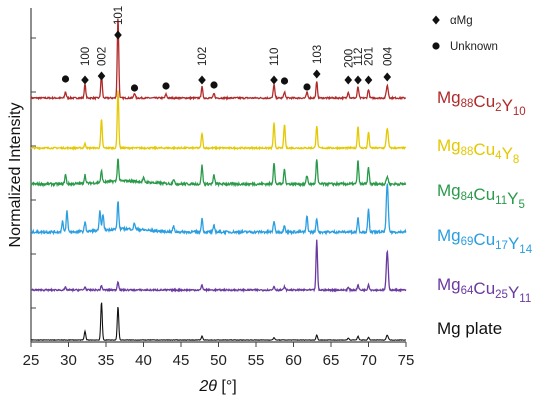 This screenshot has width=550, height=410. What do you see at coordinates (15, 175) in the screenshot?
I see `y-axis-label: Normalized Intensity` at bounding box center [15, 175].